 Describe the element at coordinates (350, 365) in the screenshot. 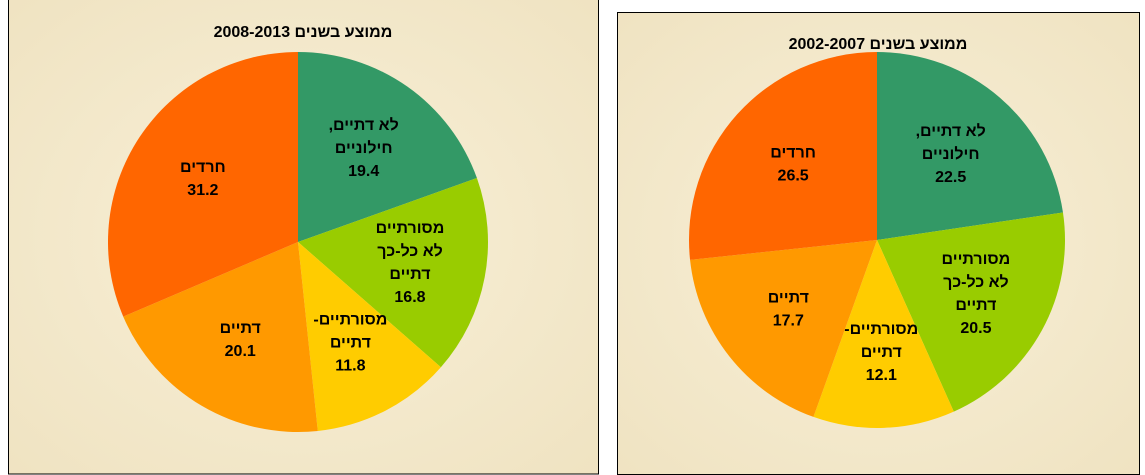

I see `value-label: 11.8` at that location.